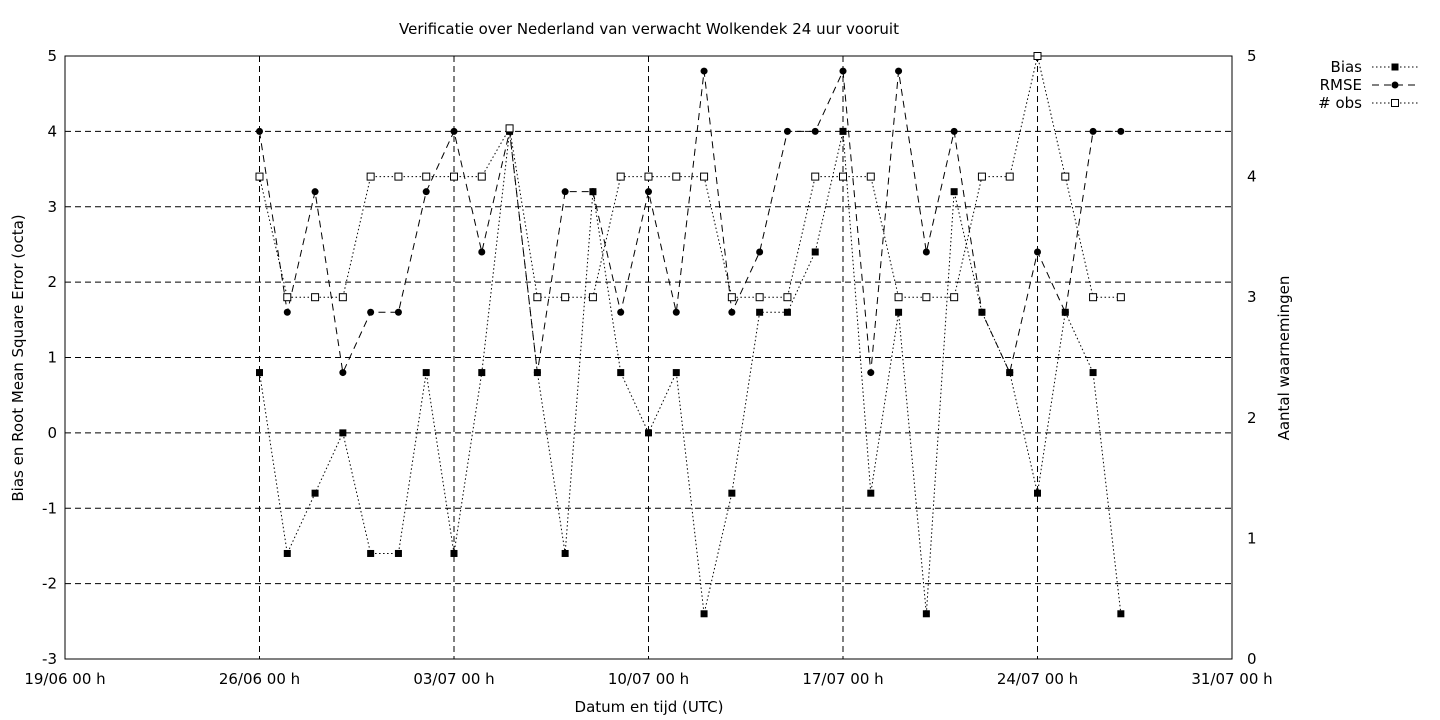 Image resolution: width=1440 pixels, height=720 pixels. What do you see at coordinates (1252, 538) in the screenshot?
I see `y2-tick-label: 1` at bounding box center [1252, 538].